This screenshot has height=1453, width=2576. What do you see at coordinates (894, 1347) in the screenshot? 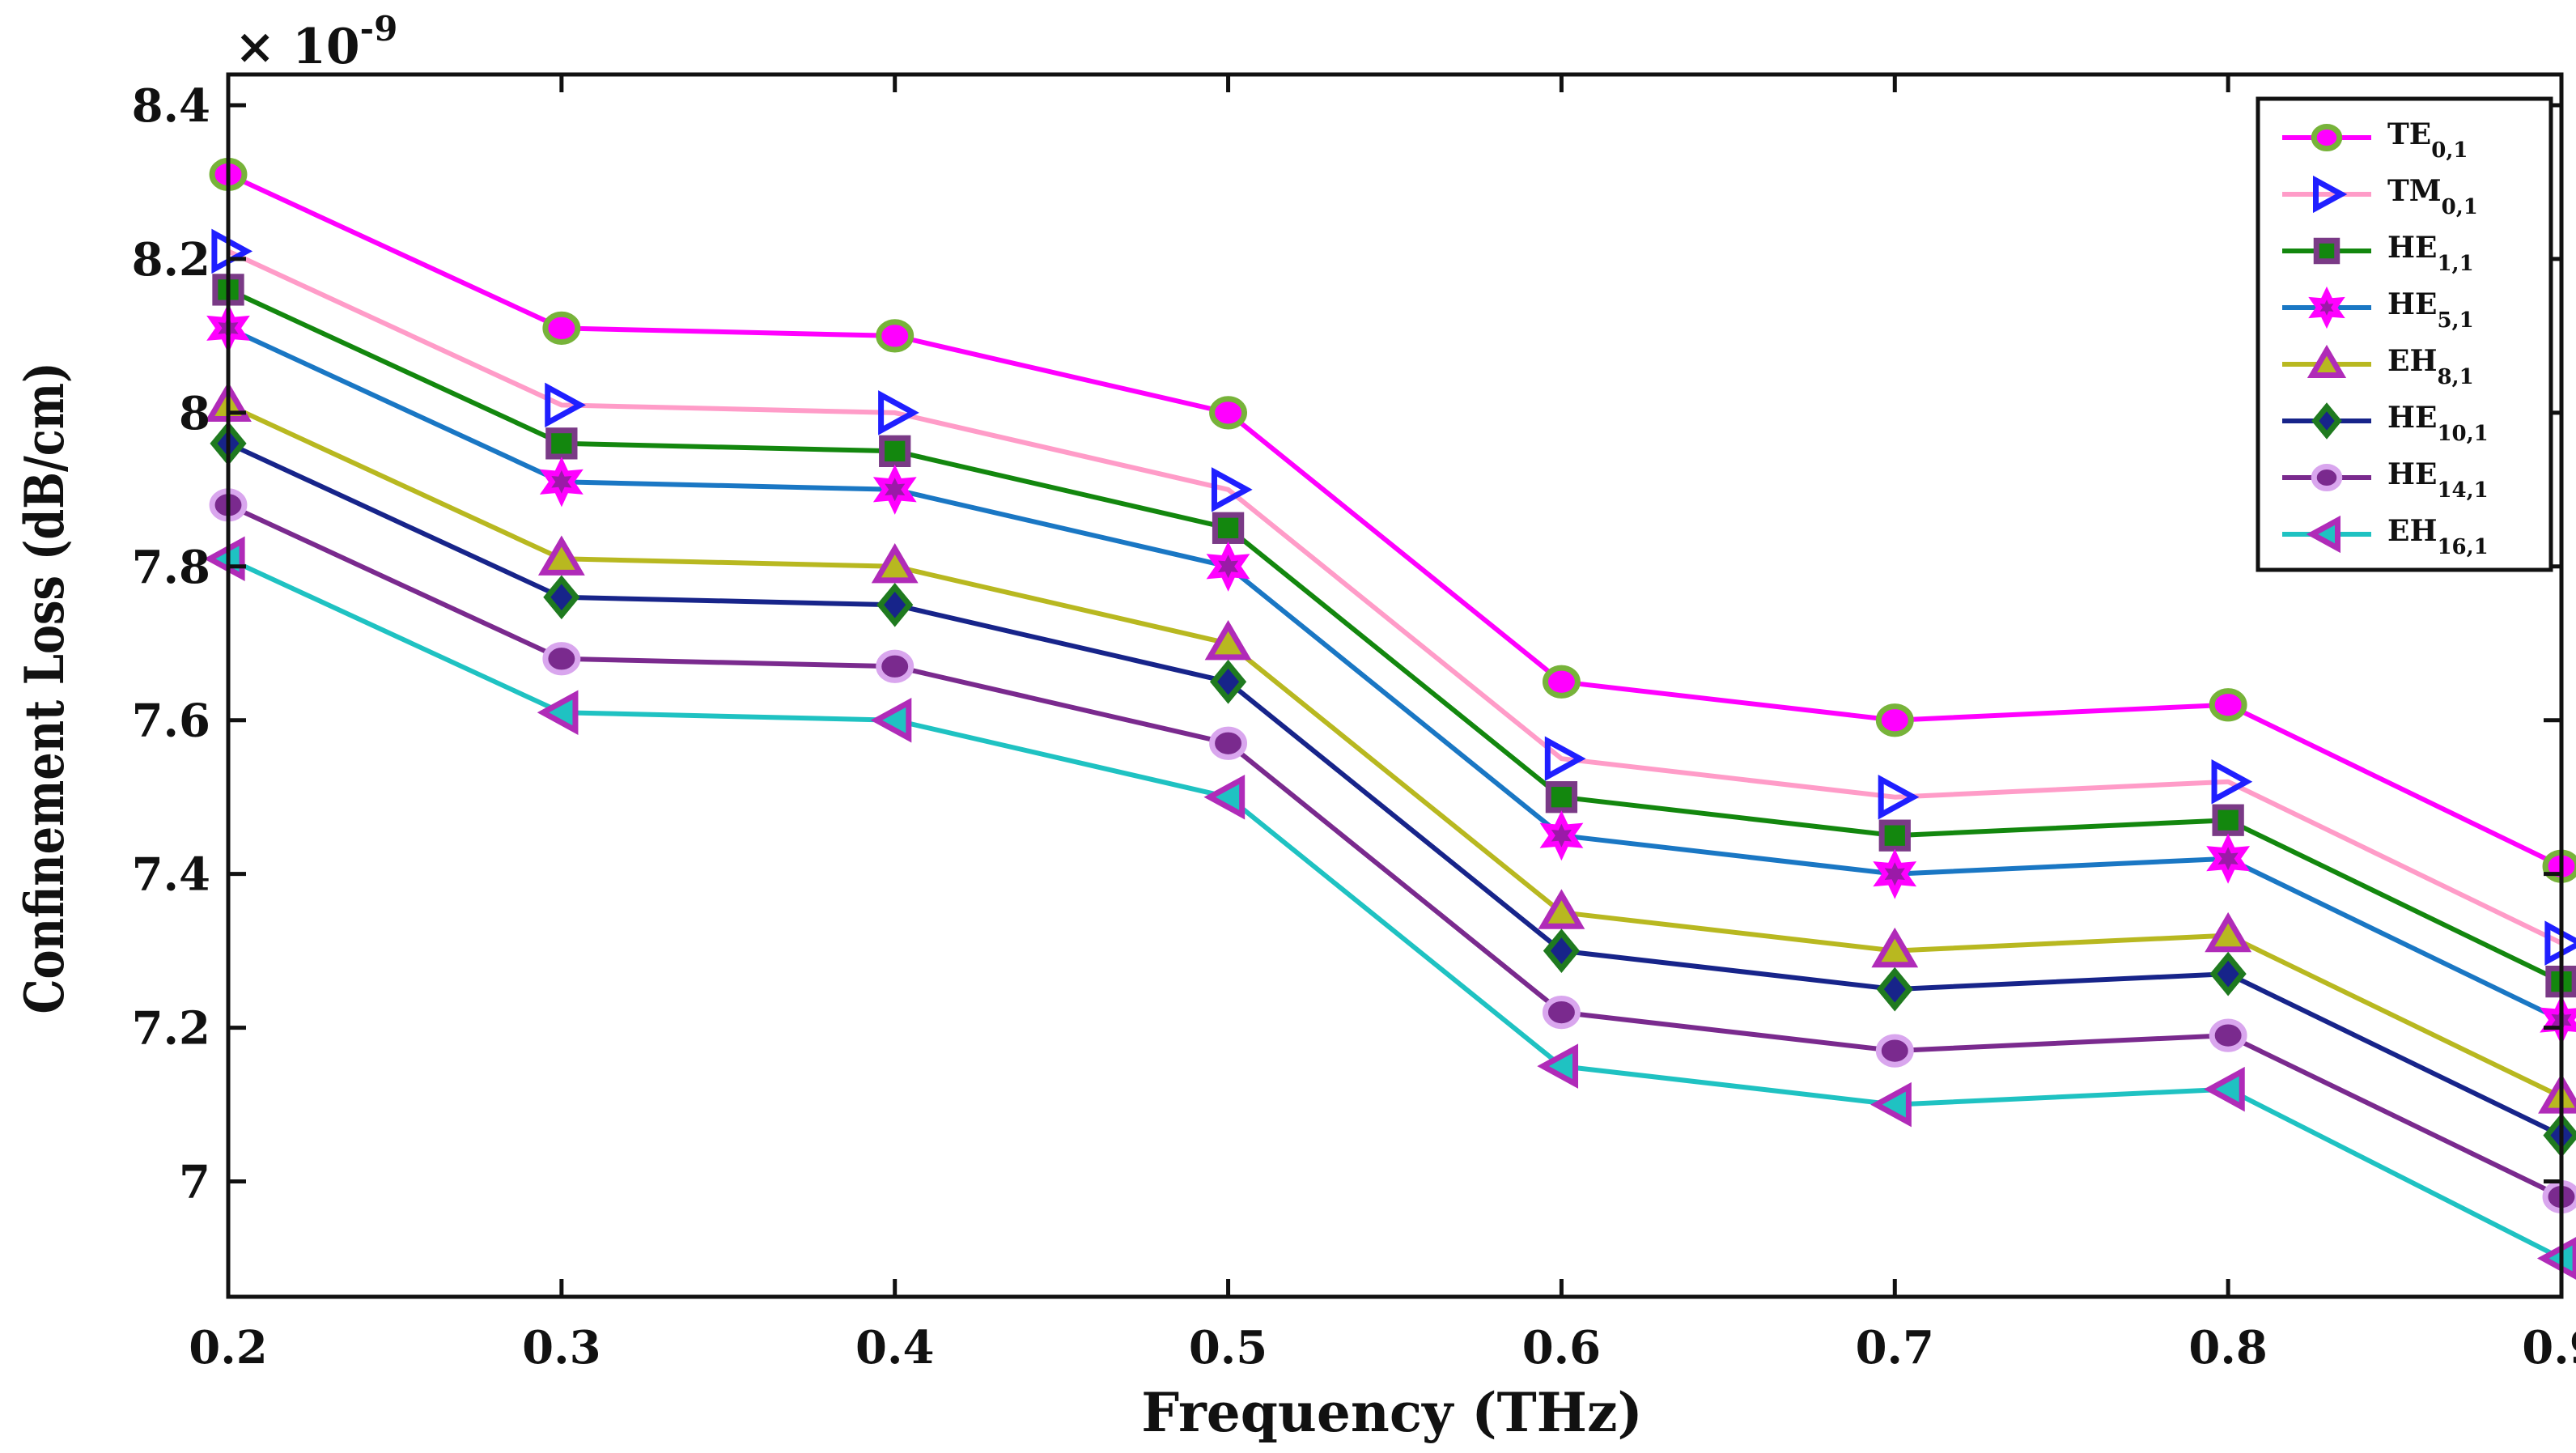
I see `x-tick-label: 0.4` at bounding box center [894, 1347].